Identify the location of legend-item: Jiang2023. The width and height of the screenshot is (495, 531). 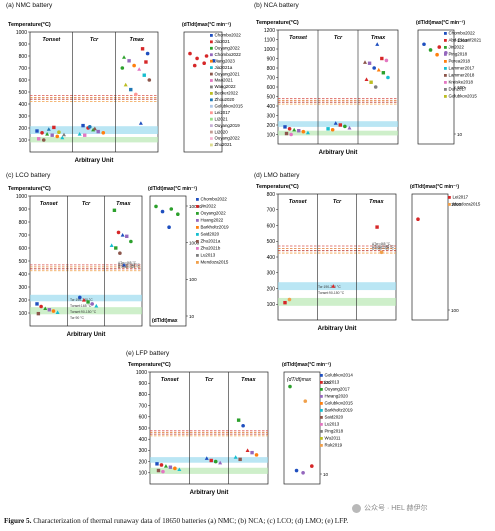
(225, 60).